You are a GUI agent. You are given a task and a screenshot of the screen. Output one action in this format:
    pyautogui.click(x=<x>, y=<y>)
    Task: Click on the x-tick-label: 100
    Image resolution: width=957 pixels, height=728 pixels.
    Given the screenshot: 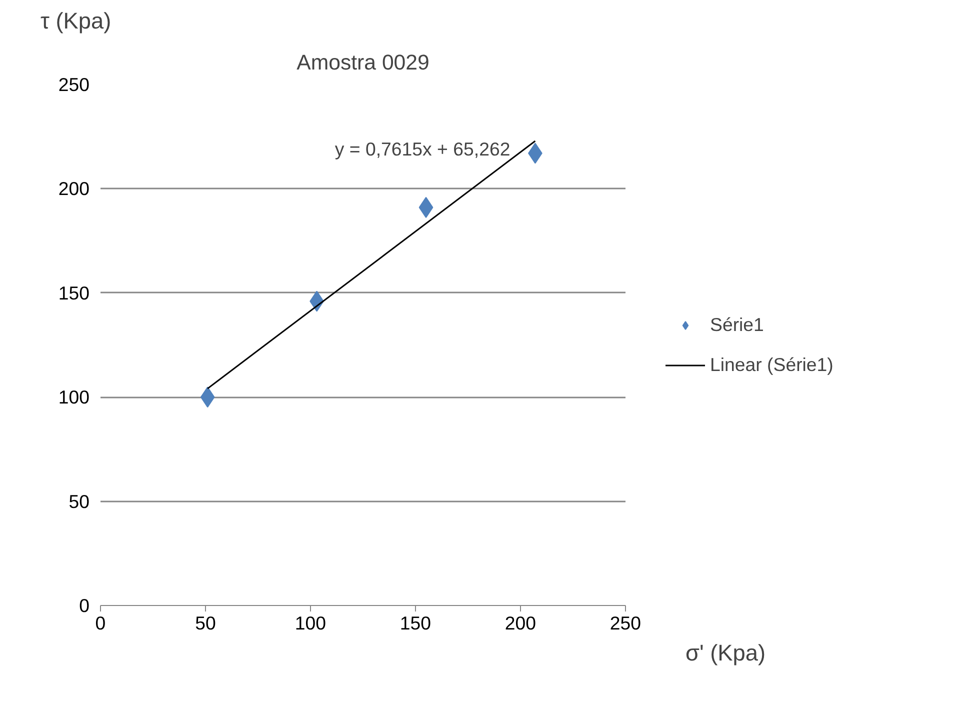 What is the action you would take?
    pyautogui.click(x=310, y=623)
    